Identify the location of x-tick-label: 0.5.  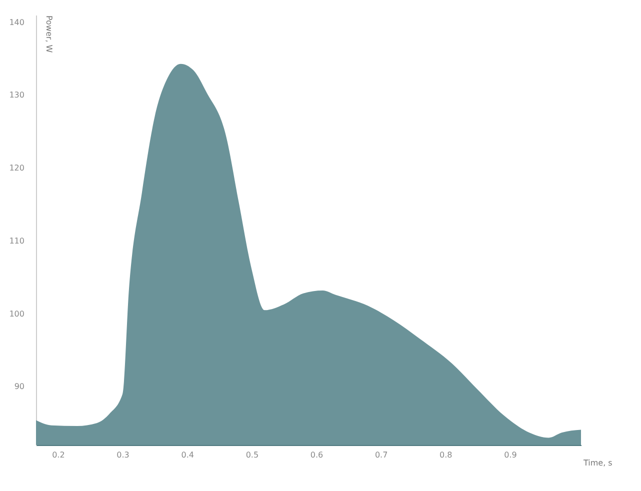
(252, 455).